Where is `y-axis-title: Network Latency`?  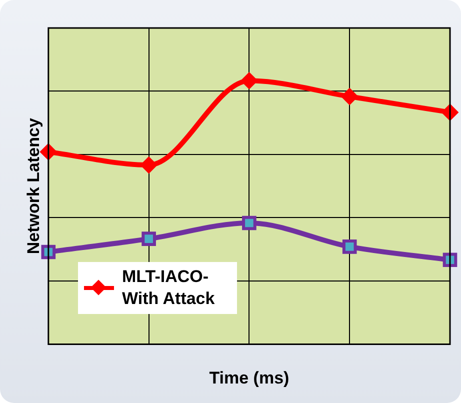
y-axis-title: Network Latency is located at coordinates (33, 186).